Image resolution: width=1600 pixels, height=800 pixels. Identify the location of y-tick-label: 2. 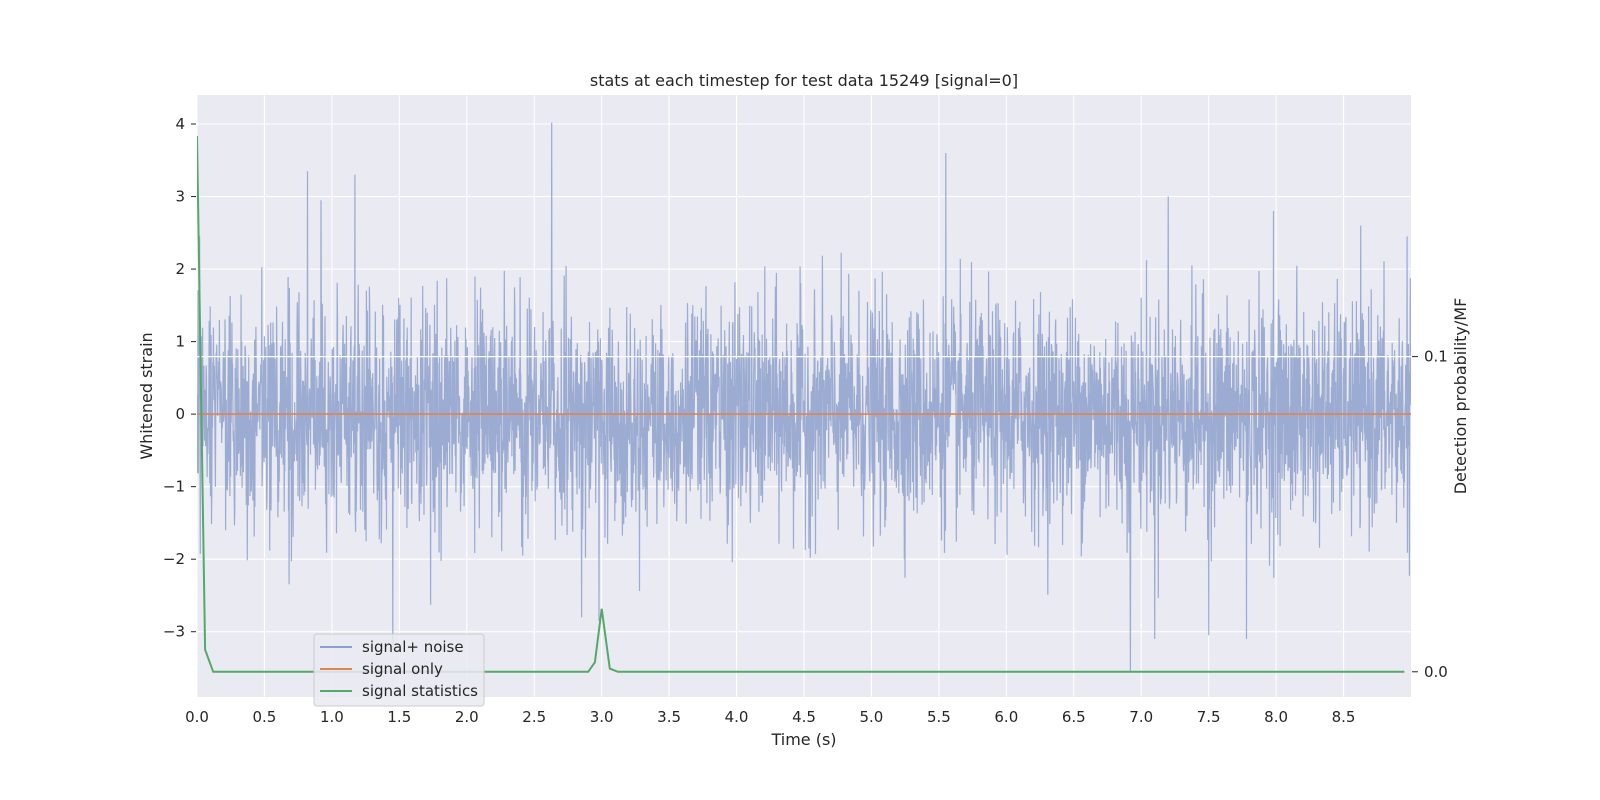
(180, 269).